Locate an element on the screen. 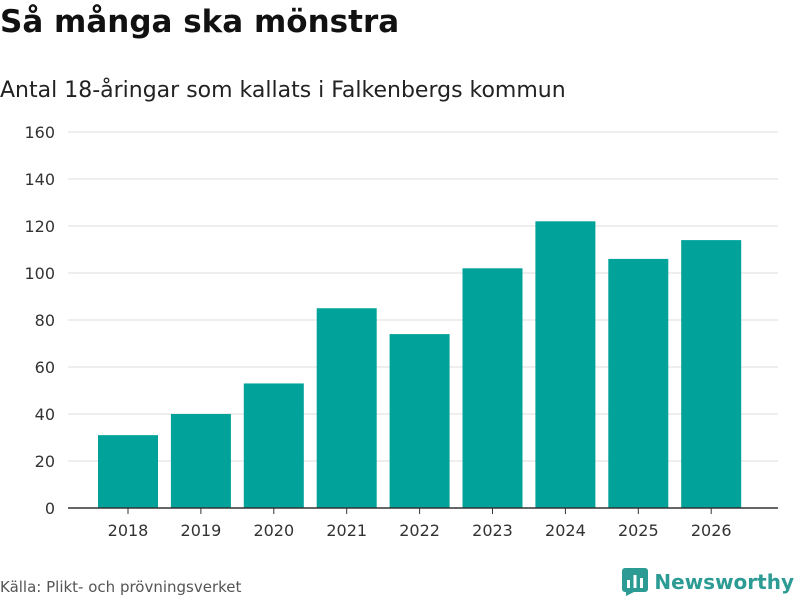 The image size is (800, 600). bar-2021 is located at coordinates (346, 408).